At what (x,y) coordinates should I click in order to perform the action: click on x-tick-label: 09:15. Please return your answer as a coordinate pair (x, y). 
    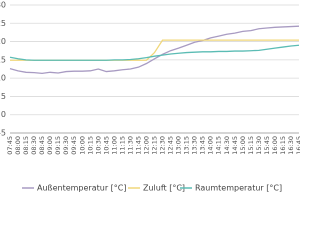
    Looking at the image, I should click on (58, 145).